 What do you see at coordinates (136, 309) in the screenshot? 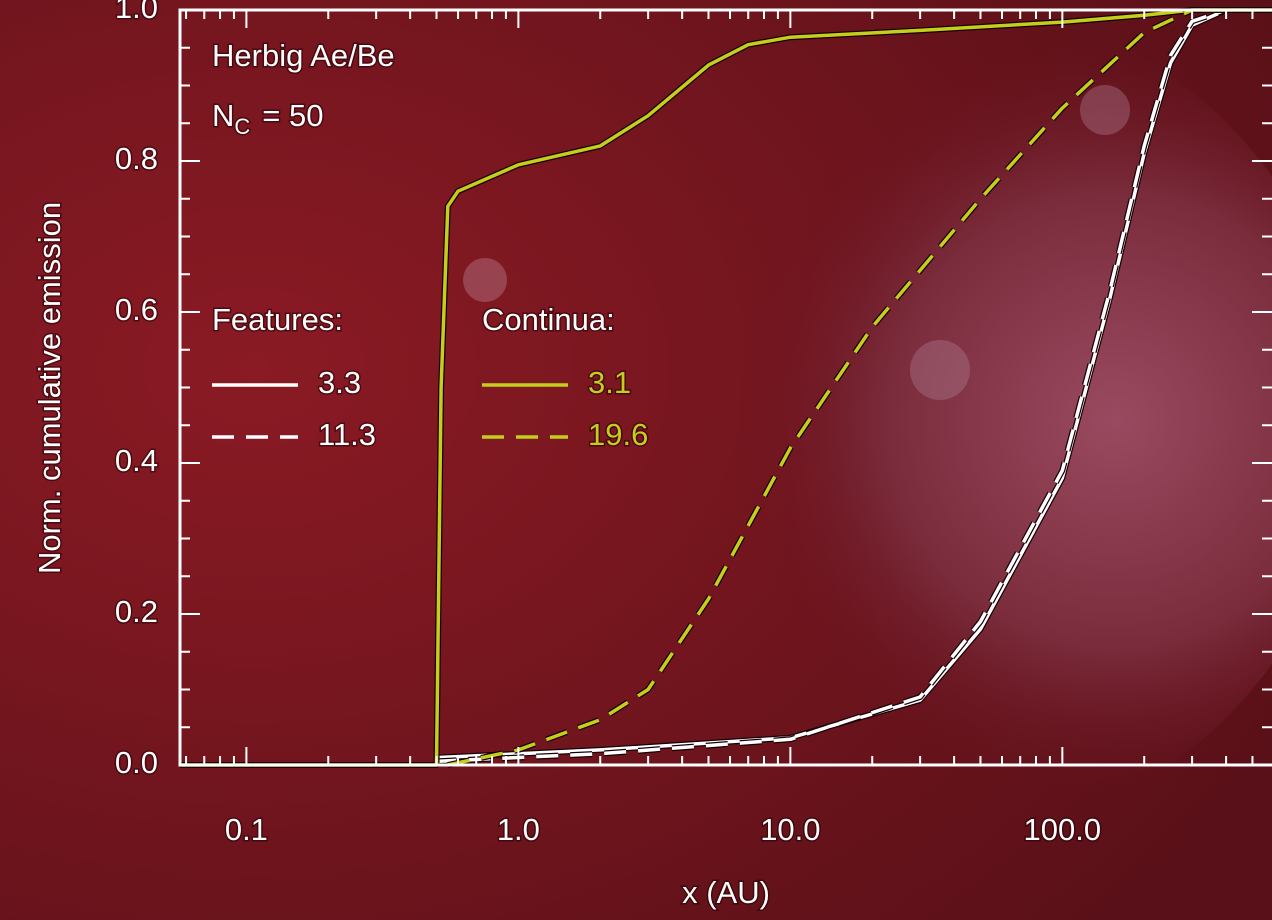
I see `y-tick-label: 0.6` at bounding box center [136, 309].